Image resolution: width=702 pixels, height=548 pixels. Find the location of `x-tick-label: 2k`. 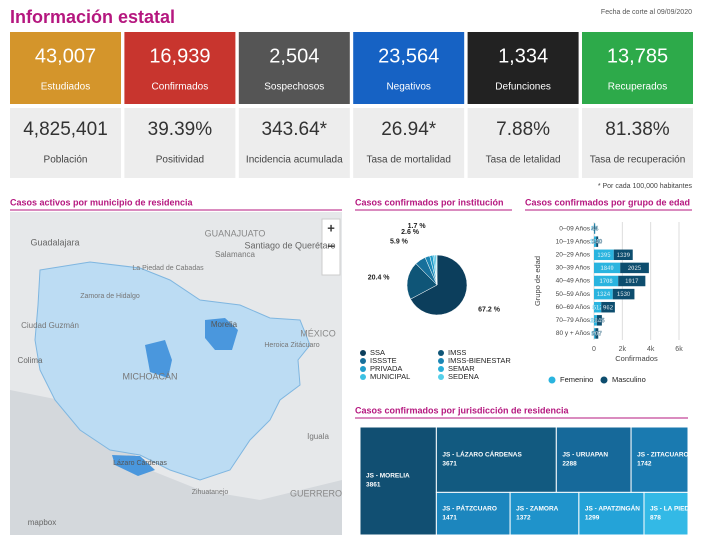

x-tick-label: 2k is located at coordinates (623, 349).